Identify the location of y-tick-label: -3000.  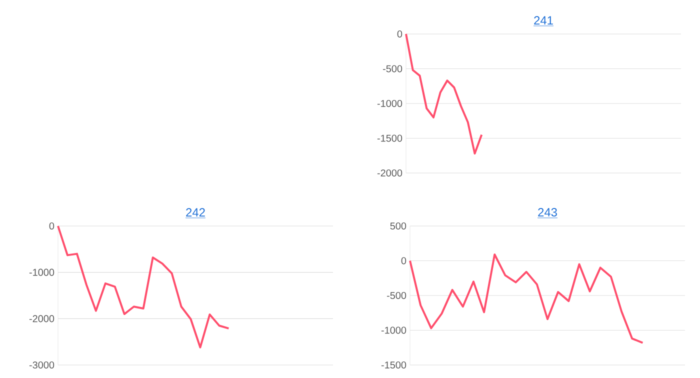
(41, 365).